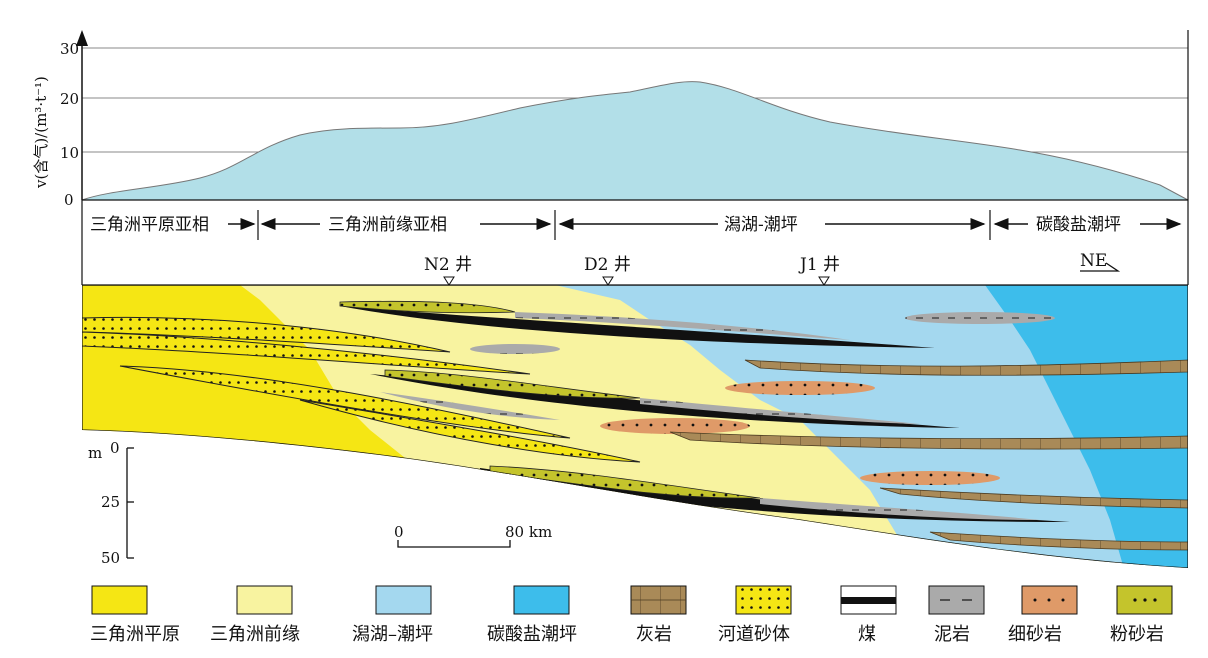 The height and width of the screenshot is (658, 1208). What do you see at coordinates (69, 49) in the screenshot?
I see `y-tick-30: 30` at bounding box center [69, 49].